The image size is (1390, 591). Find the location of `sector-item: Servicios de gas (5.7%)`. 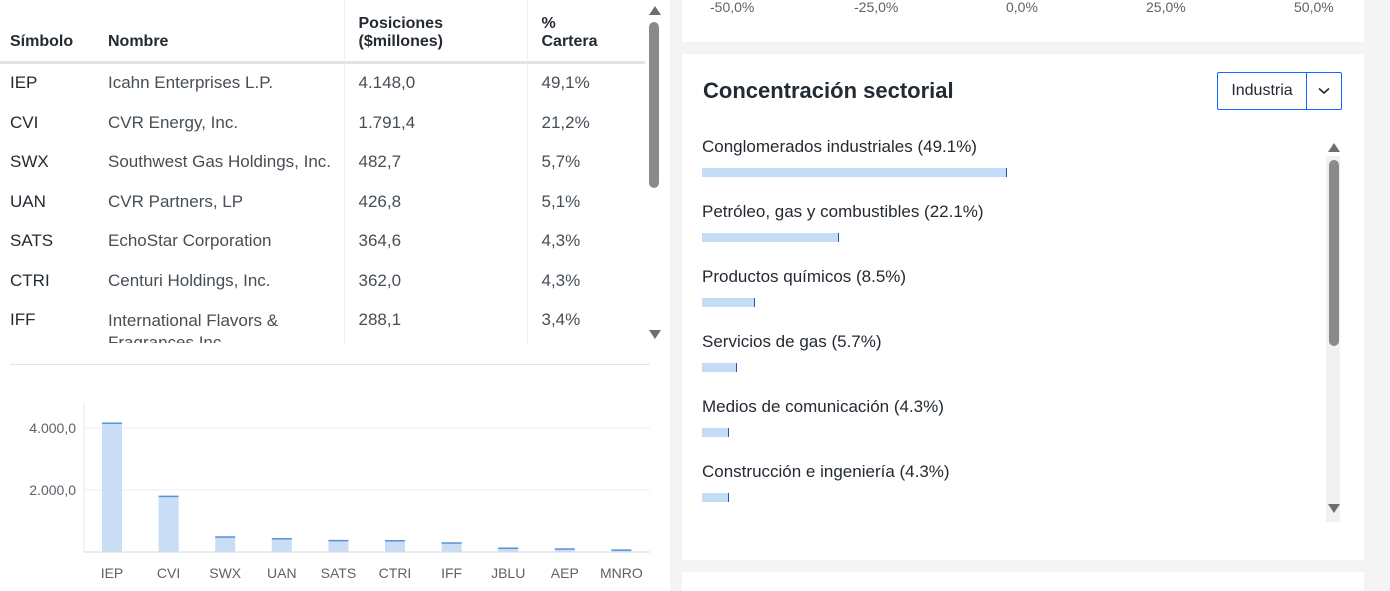

sector-item: Servicios de gas (5.7%) is located at coordinates (1012, 361).